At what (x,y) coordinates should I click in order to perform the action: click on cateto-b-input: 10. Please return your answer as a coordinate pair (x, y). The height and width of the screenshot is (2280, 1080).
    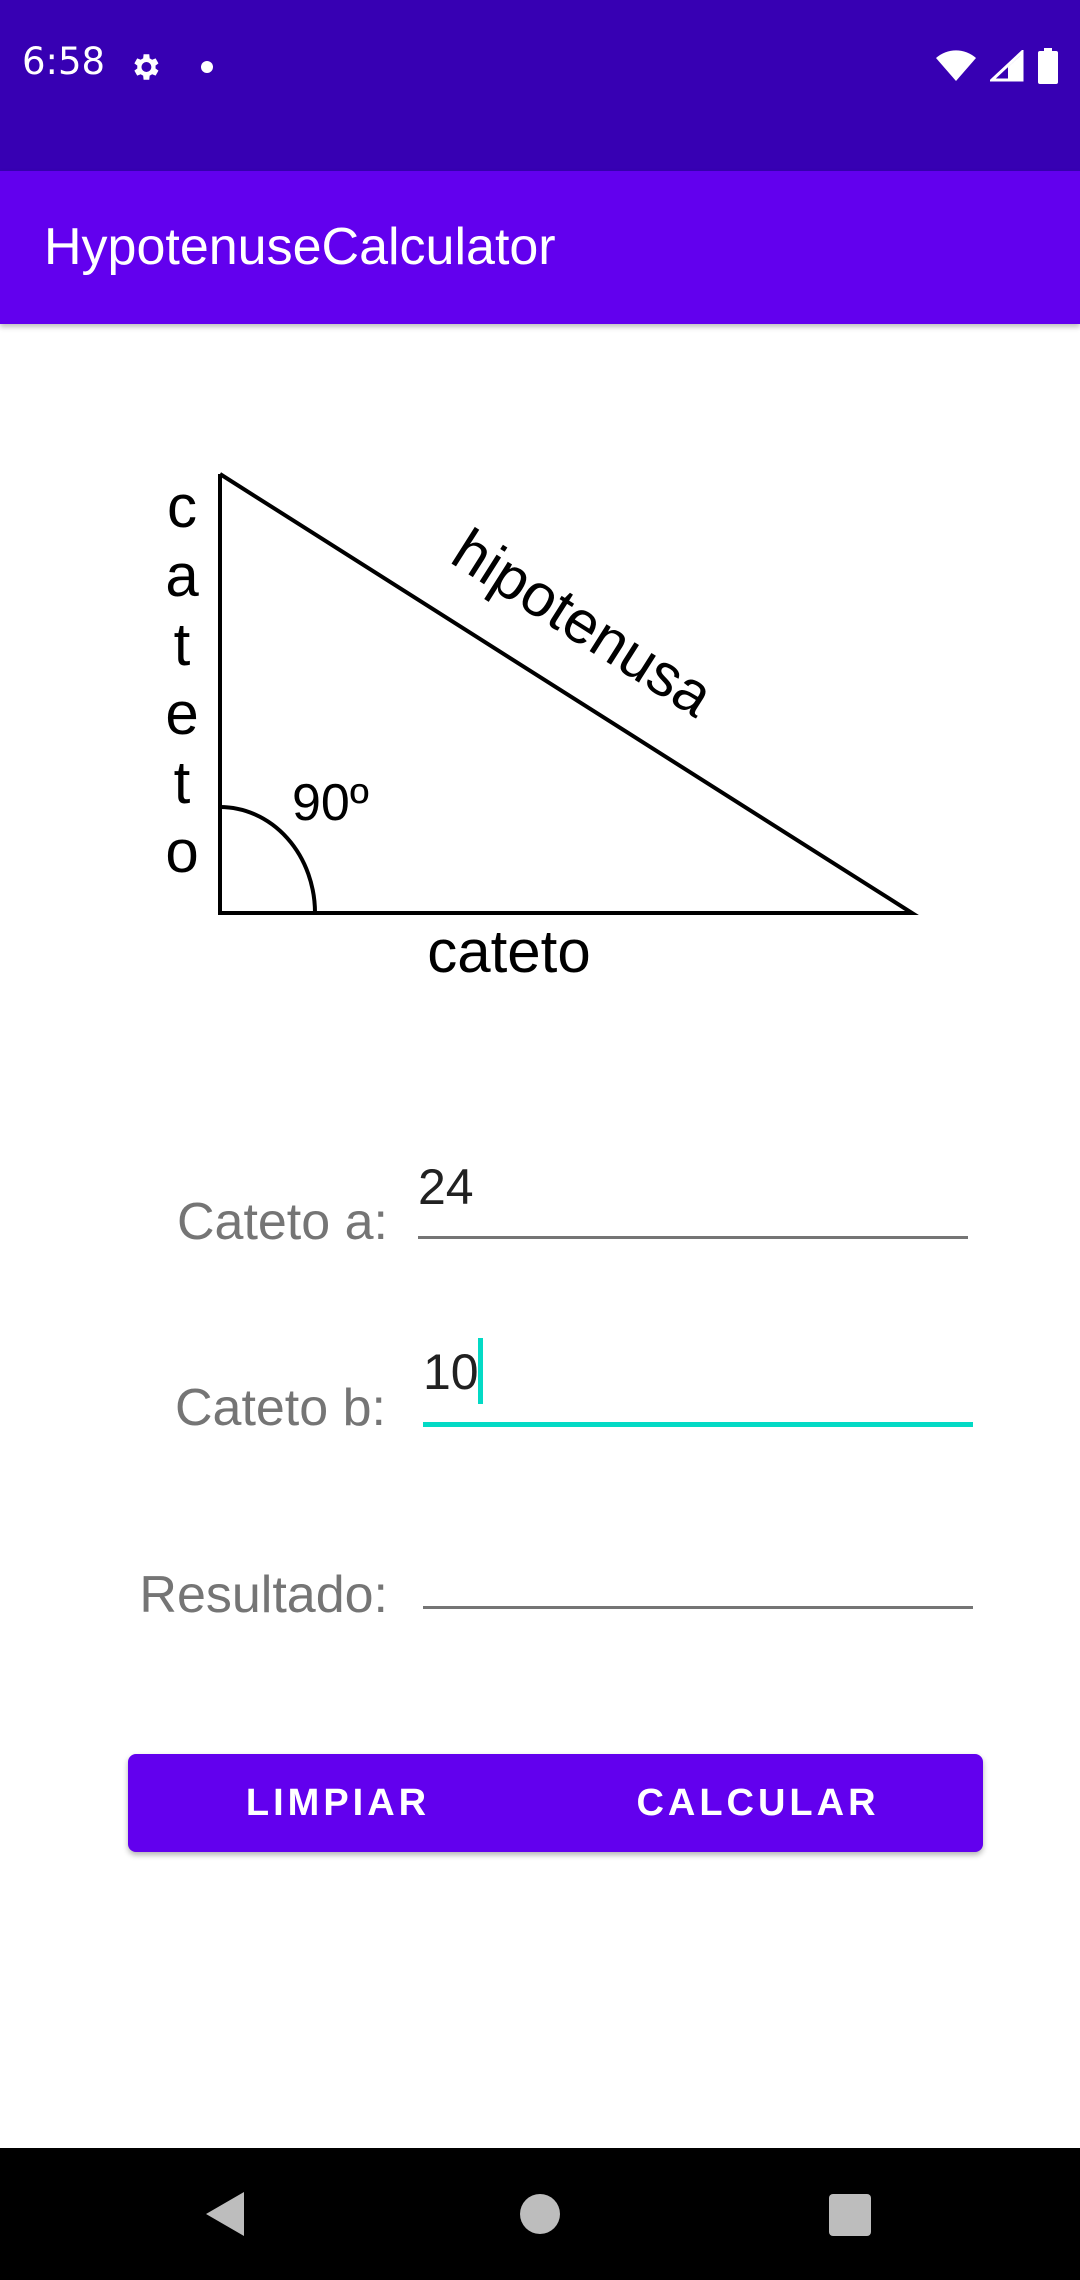
    Looking at the image, I should click on (698, 1381).